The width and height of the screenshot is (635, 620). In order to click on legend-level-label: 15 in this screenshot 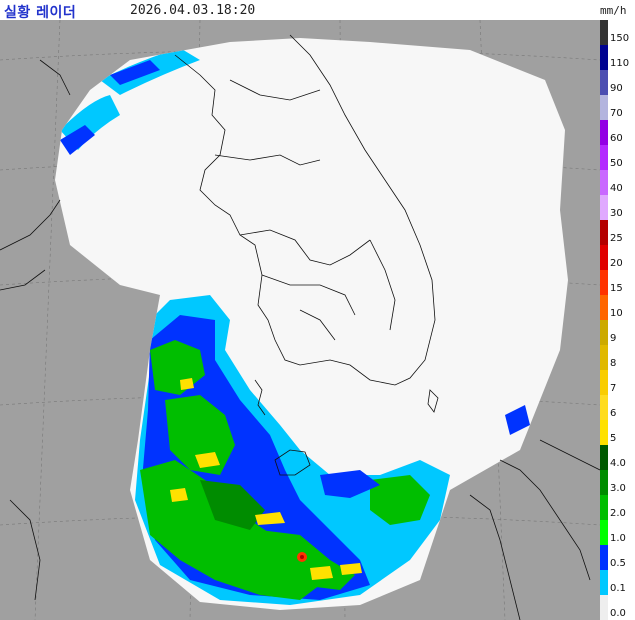, I will do `click(616, 288)`.